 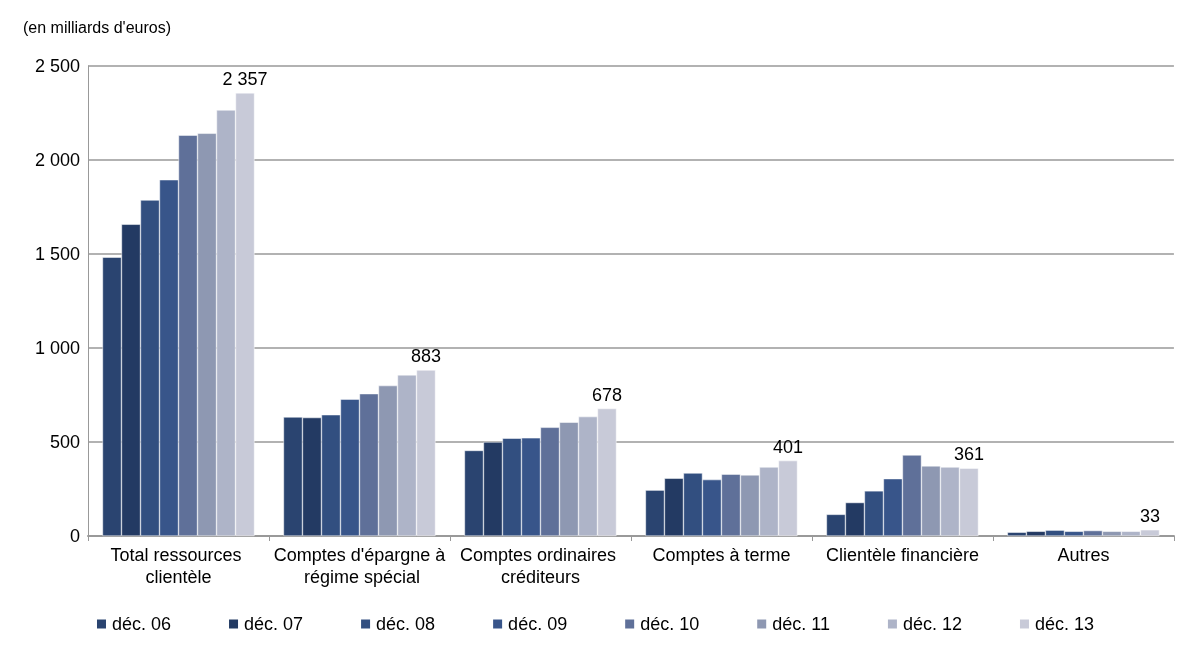 What do you see at coordinates (538, 624) in the screenshot?
I see `legend-label: déc. 09` at bounding box center [538, 624].